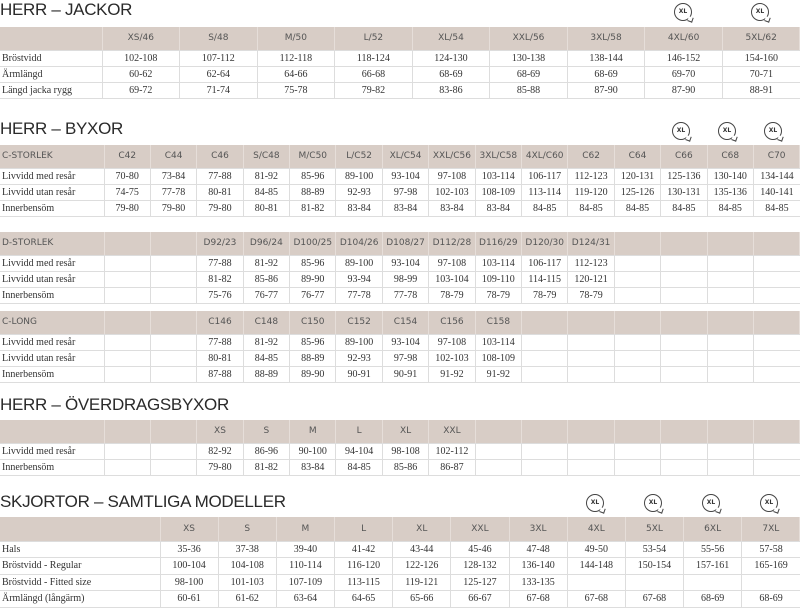 The width and height of the screenshot is (800, 609). Describe the element at coordinates (683, 74) in the screenshot. I see `measurement-value: 69-70` at that location.